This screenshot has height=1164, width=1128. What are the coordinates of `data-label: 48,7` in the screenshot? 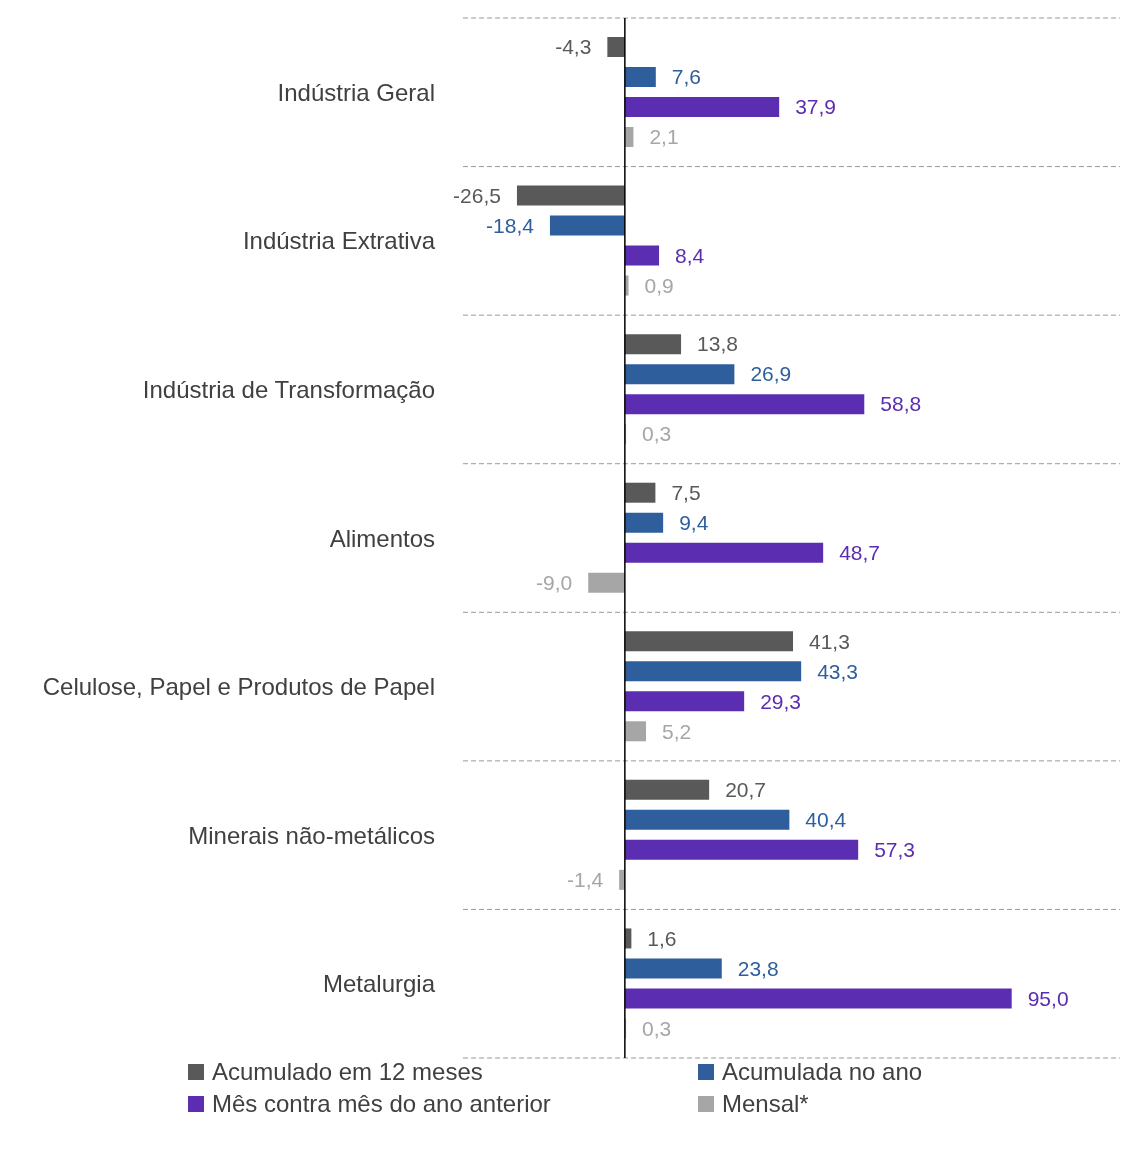 It's located at (860, 553).